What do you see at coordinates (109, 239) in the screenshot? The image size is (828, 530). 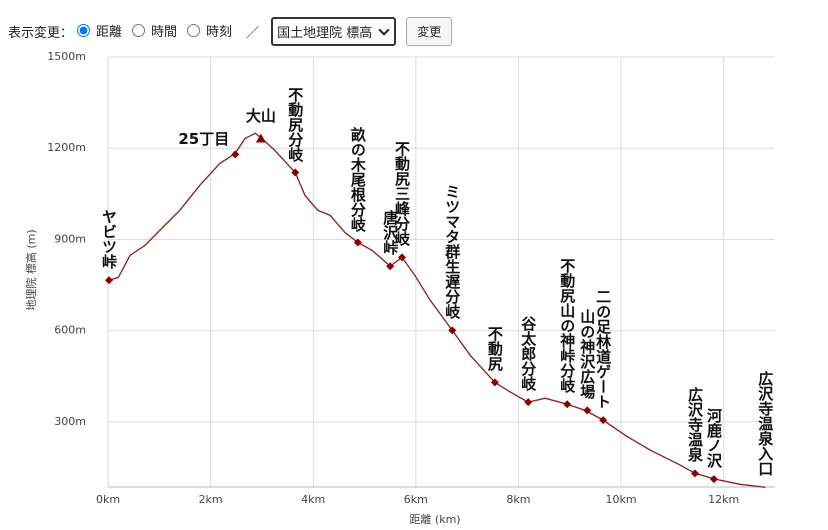 I see `waypoint-label: ヤビツ峠` at bounding box center [109, 239].